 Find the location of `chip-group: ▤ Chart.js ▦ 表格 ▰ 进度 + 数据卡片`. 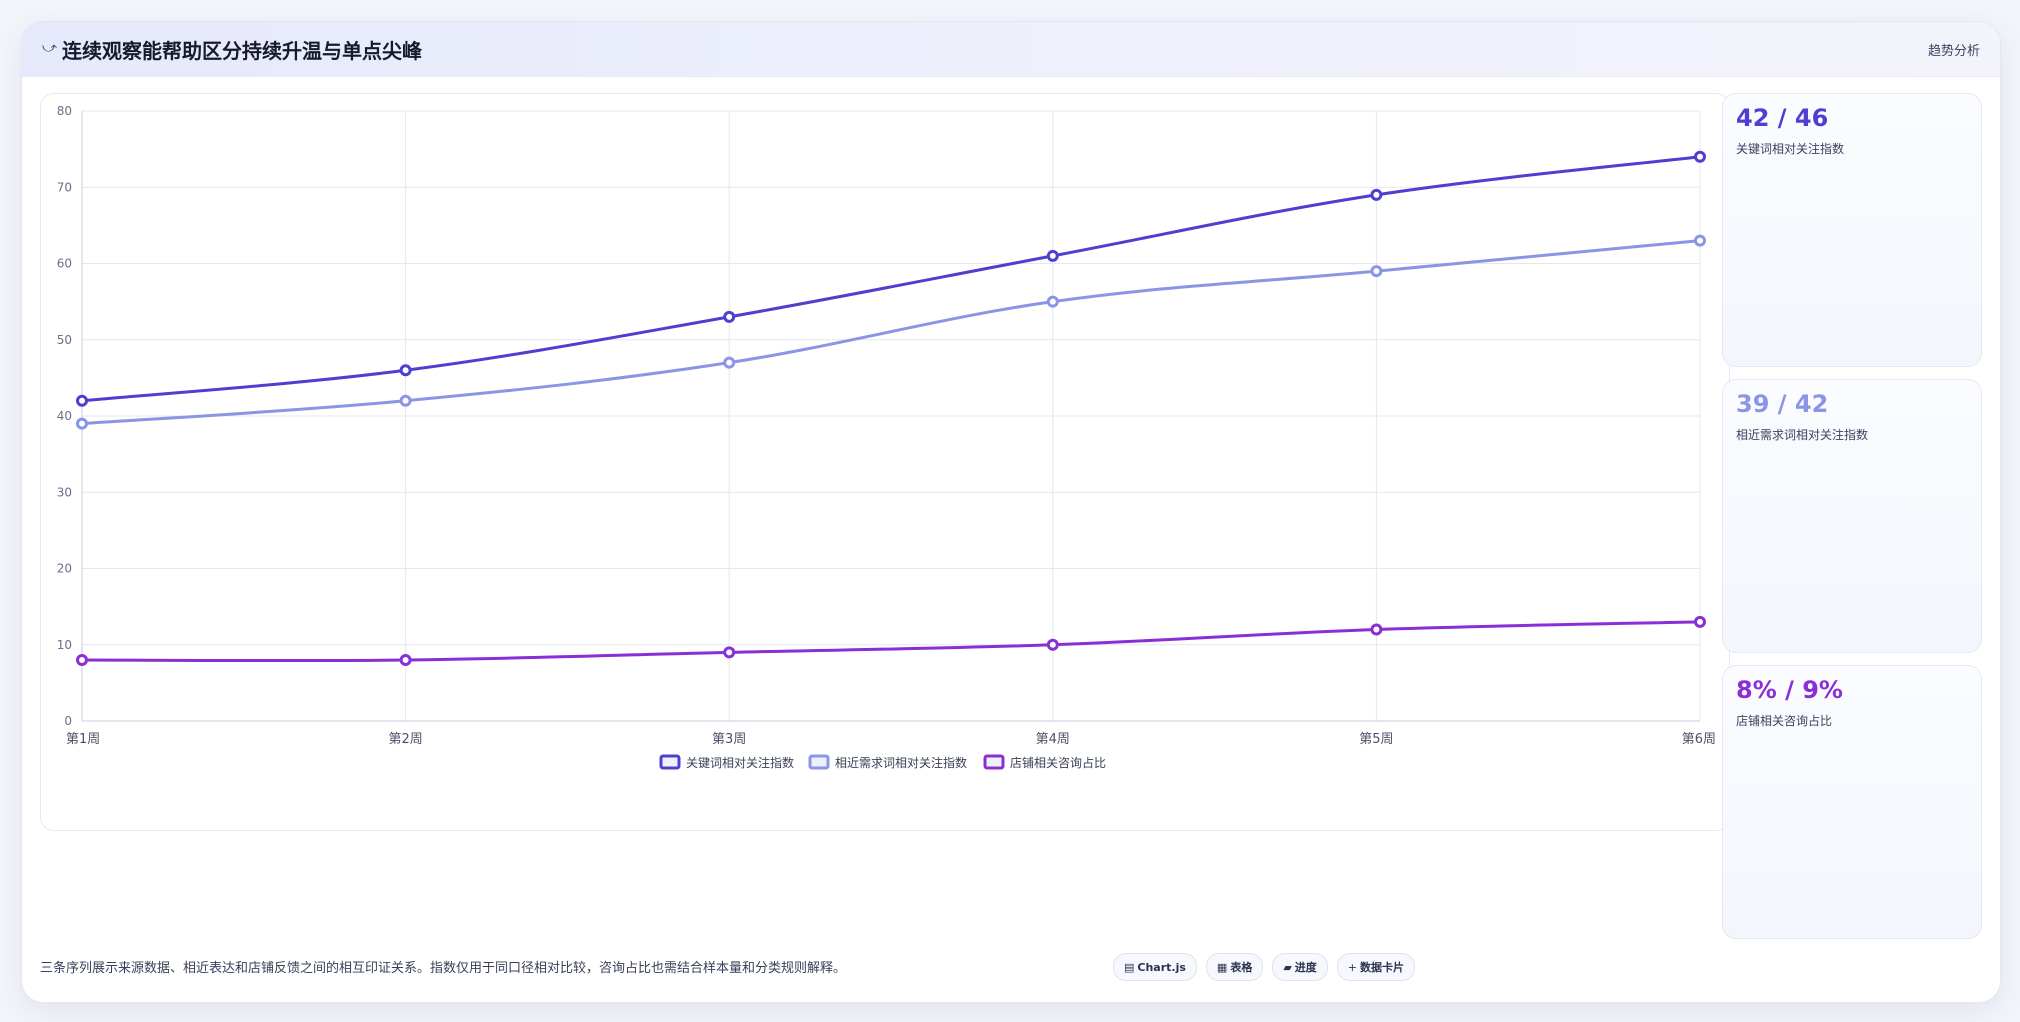

chip-group: ▤ Chart.js ▦ 表格 ▰ 进度 + 数据卡片 is located at coordinates (1264, 967).